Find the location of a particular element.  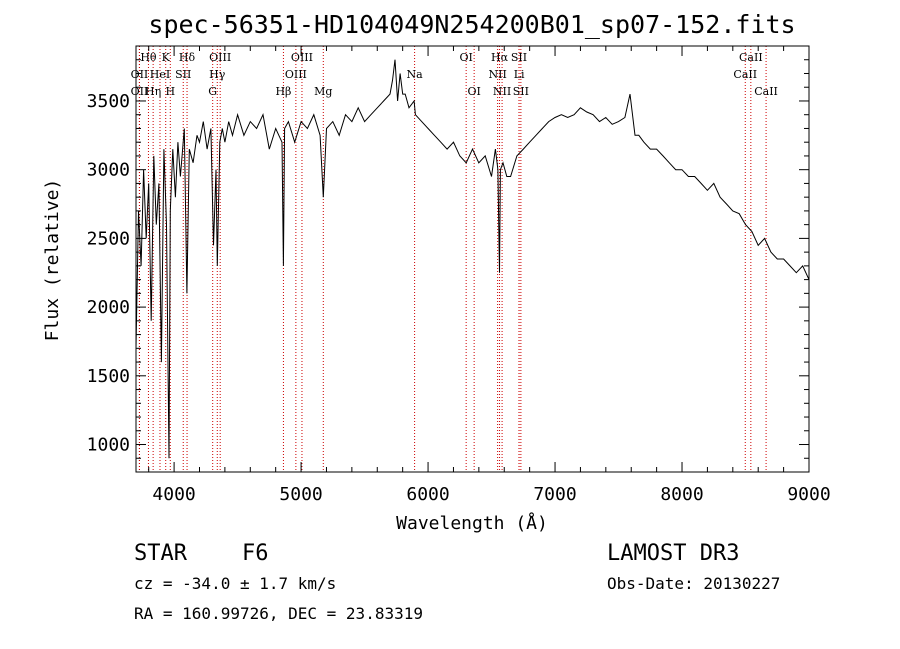

y-tick-label: 2500 is located at coordinates (108, 238).